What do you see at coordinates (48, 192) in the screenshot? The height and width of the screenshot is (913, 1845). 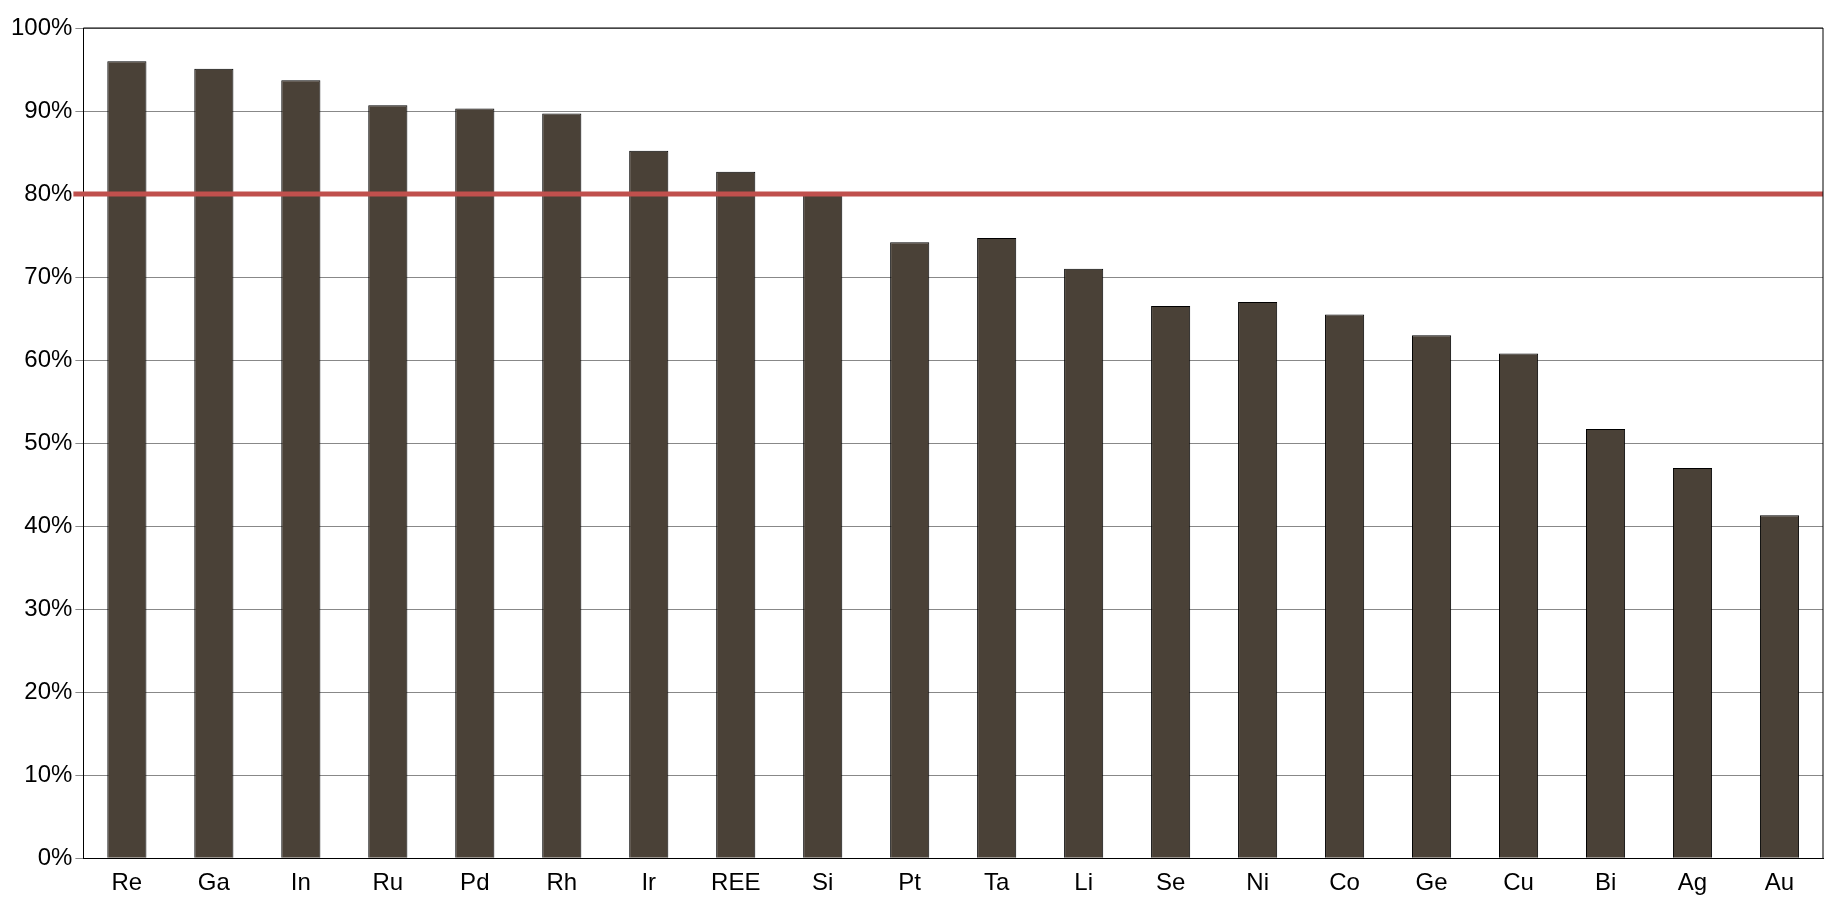 I see `y-tick-label: 80%` at bounding box center [48, 192].